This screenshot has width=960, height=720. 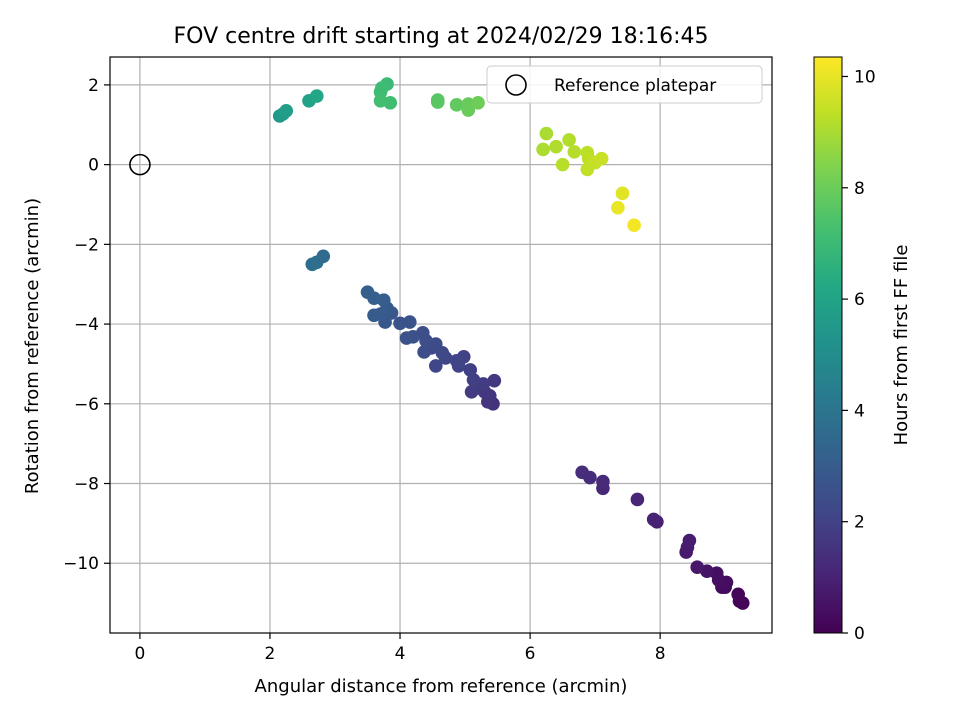 What do you see at coordinates (86, 485) in the screenshot?
I see `y-tick-label-5: −8` at bounding box center [86, 485].